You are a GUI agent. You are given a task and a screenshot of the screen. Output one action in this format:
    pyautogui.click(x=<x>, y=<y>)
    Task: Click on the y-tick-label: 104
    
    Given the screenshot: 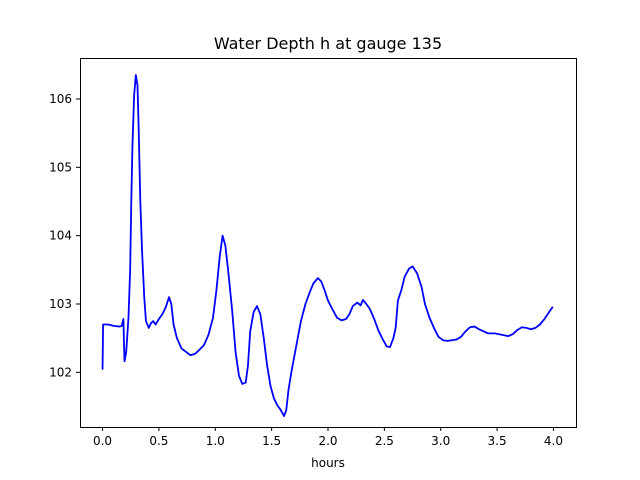 What is the action you would take?
    pyautogui.click(x=60, y=236)
    